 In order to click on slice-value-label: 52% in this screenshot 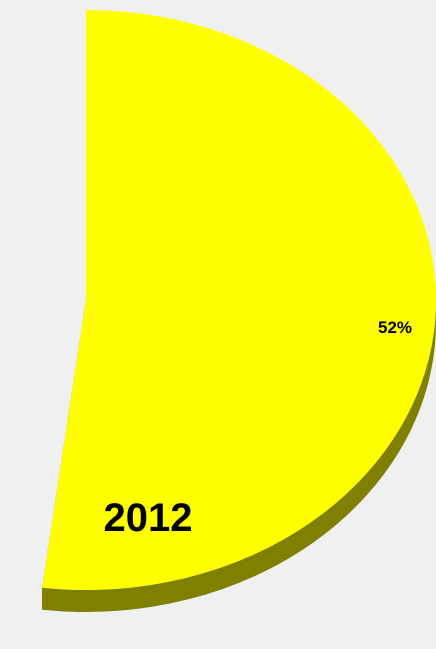, I will do `click(395, 327)`.